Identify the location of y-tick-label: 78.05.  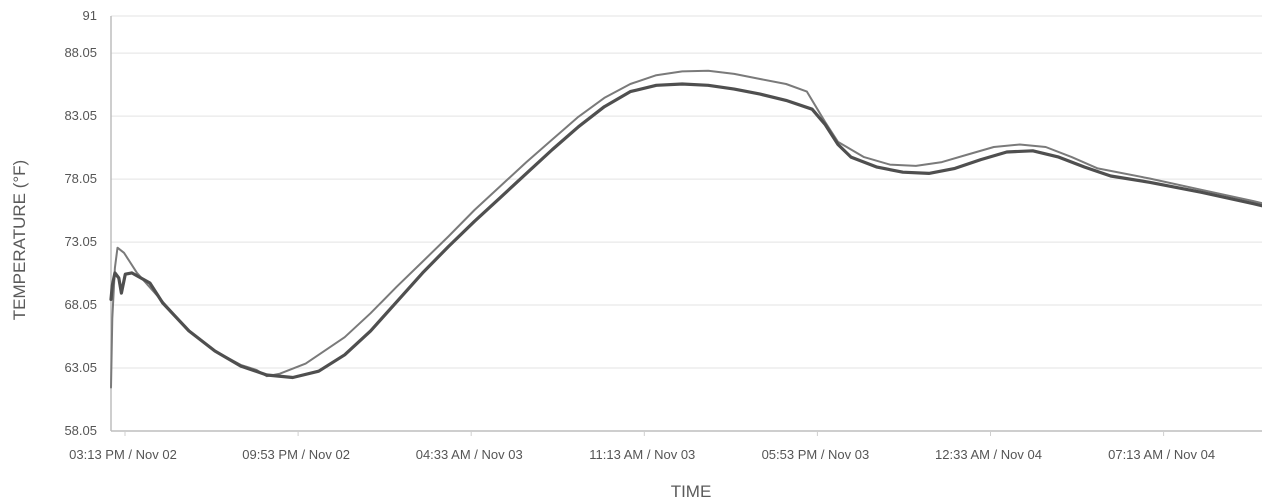
(80, 178).